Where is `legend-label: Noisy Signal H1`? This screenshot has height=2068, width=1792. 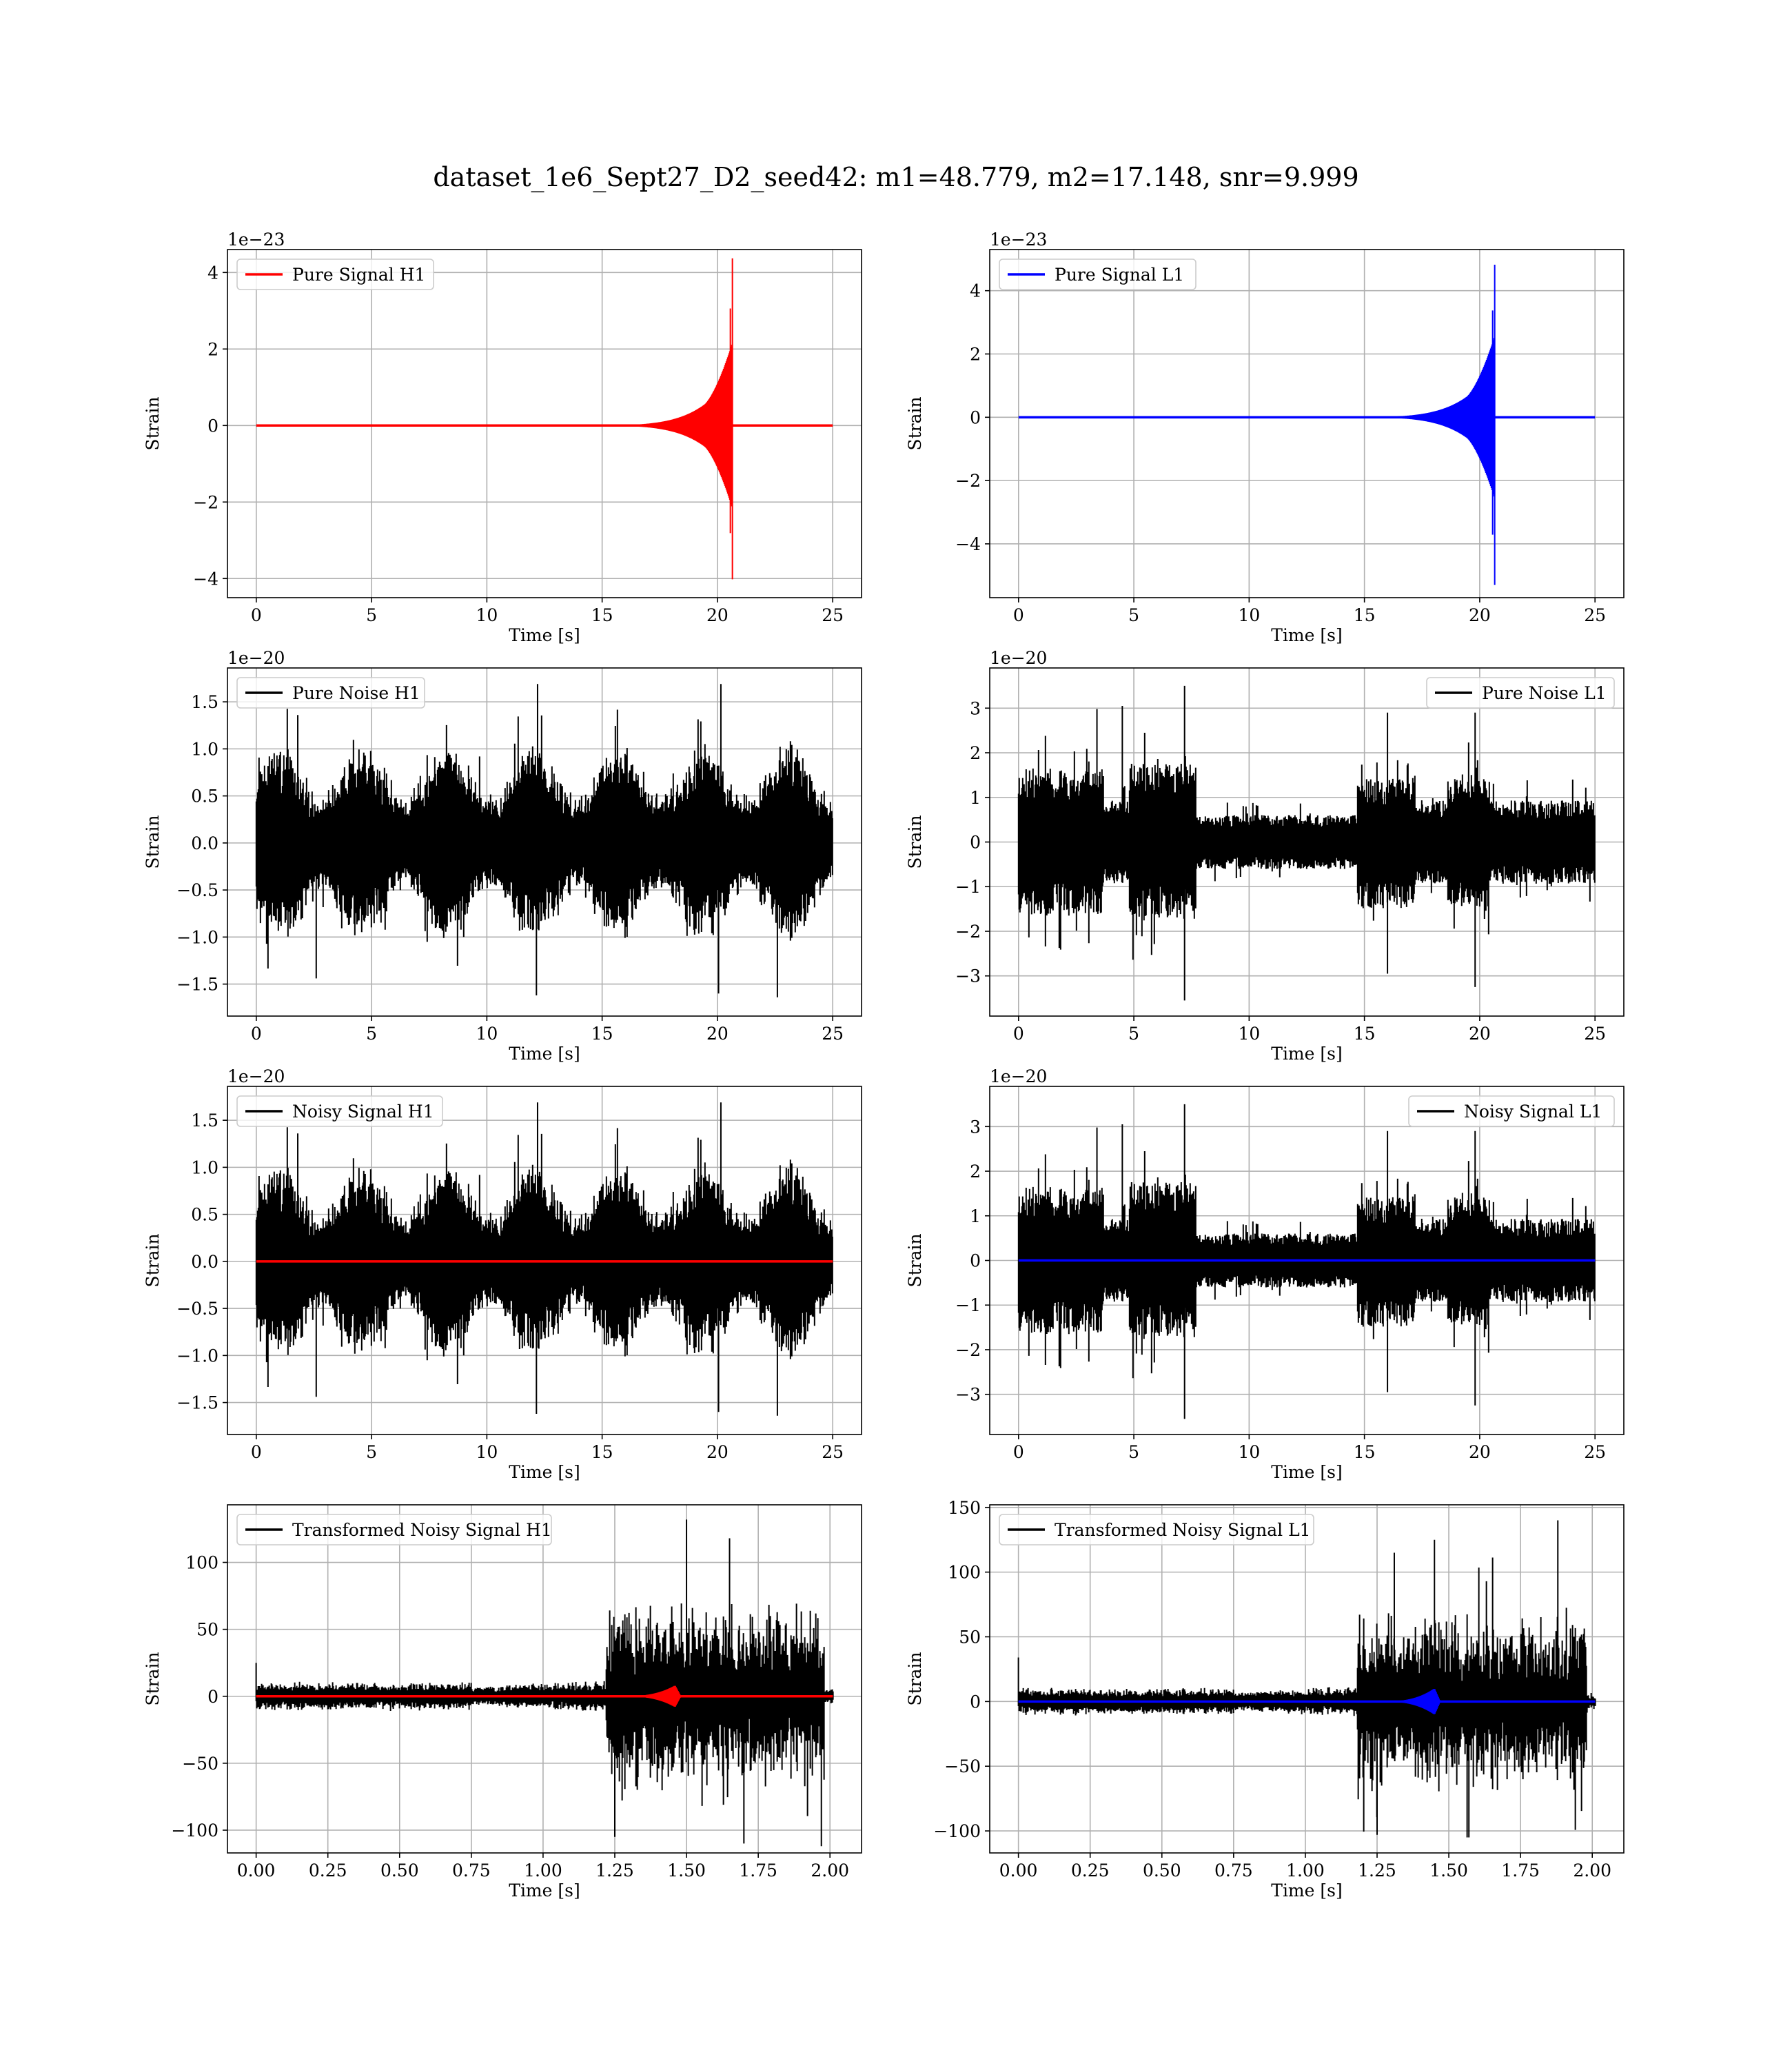
legend-label: Noisy Signal H1 is located at coordinates (363, 1112).